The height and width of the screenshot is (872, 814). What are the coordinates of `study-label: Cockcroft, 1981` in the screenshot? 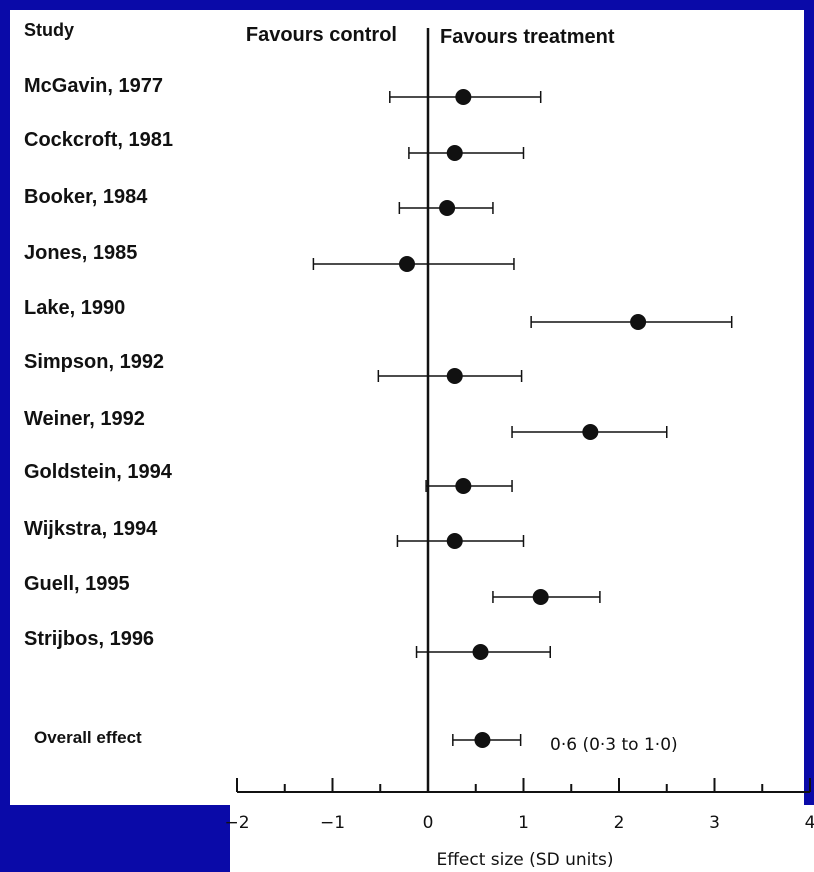 It's located at (98, 140).